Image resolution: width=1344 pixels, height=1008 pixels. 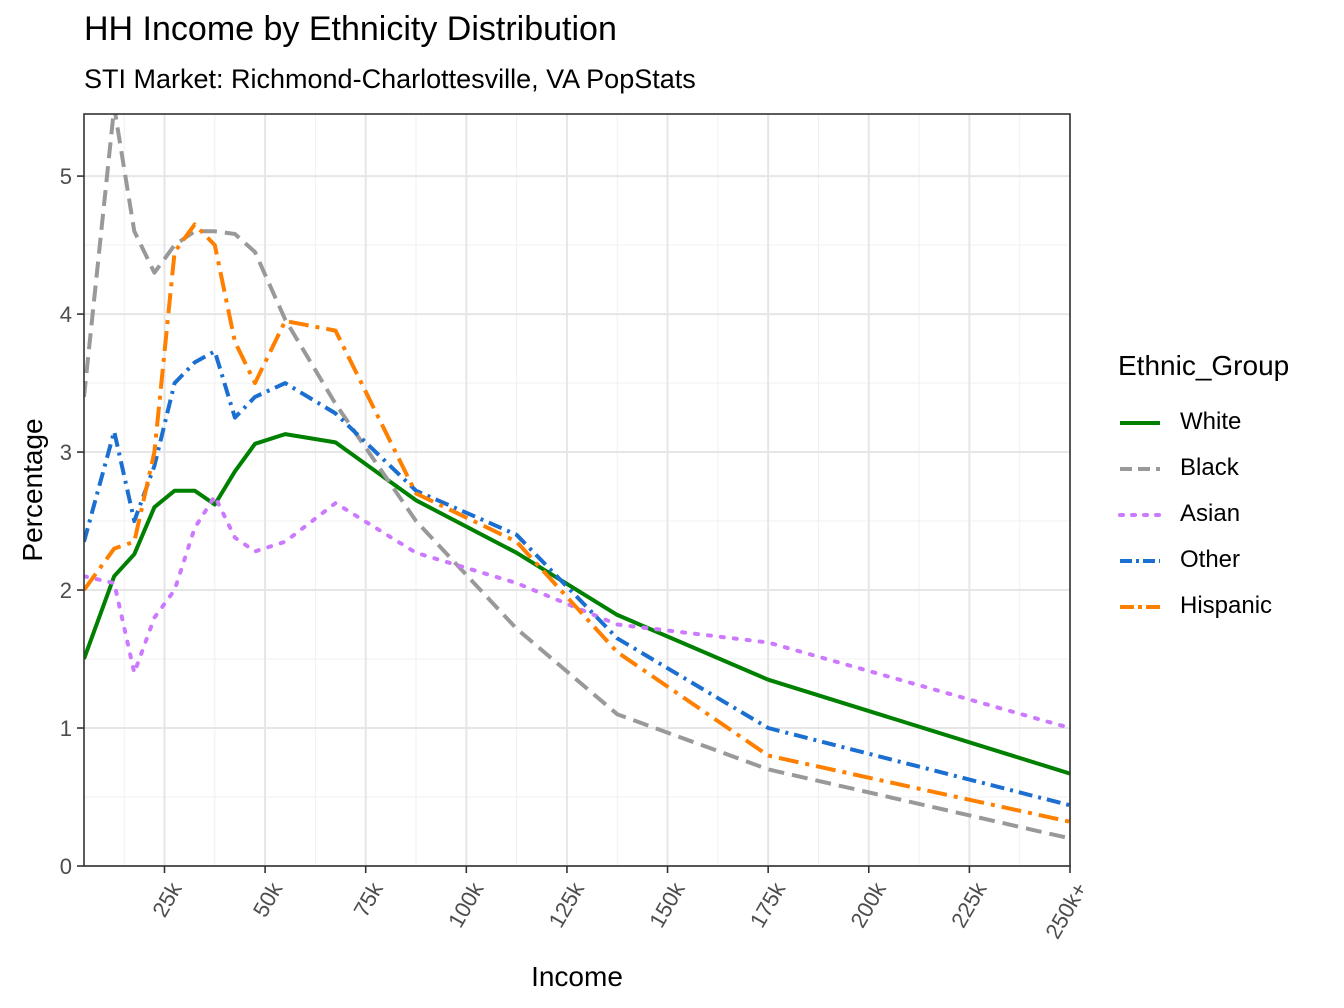 I want to click on y-tick-label: 0, so click(x=66, y=866).